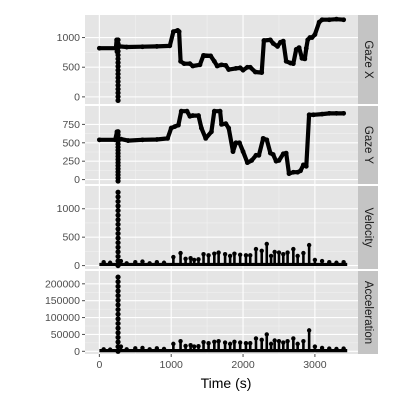  I want to click on y-tick-label: 0, so click(77, 352).